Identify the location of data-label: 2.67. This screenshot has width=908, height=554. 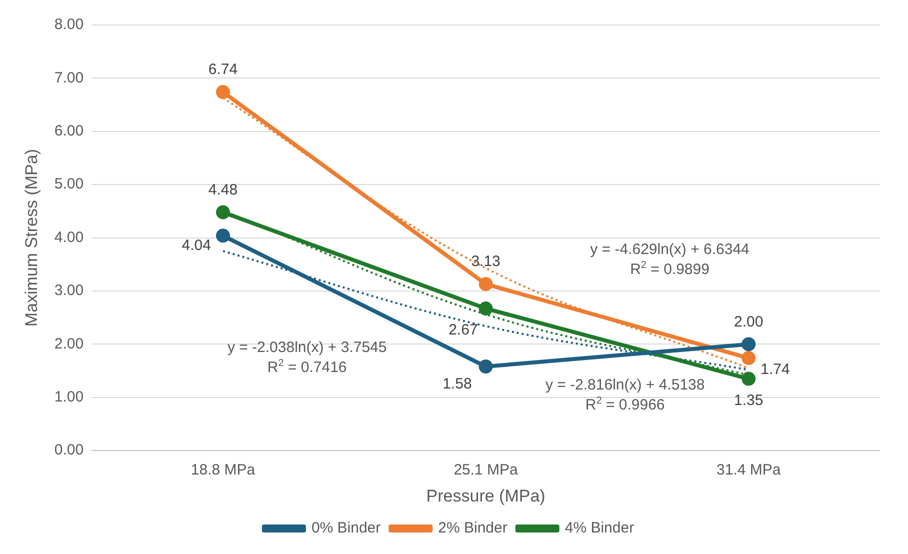
(463, 330).